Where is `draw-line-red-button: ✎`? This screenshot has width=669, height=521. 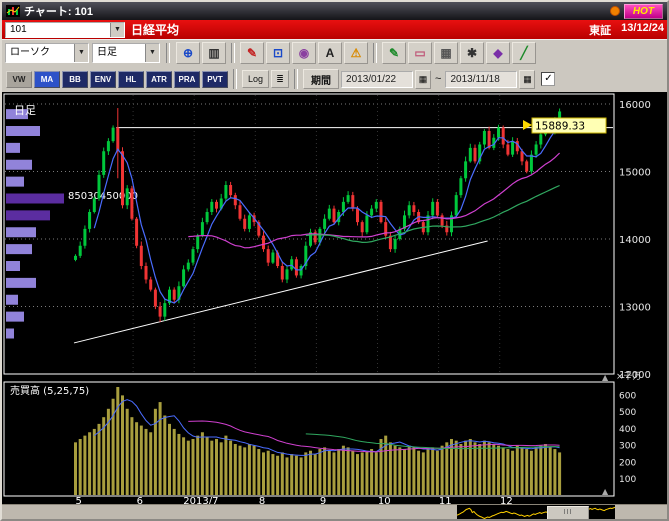
draw-line-red-button: ✎ is located at coordinates (252, 53).